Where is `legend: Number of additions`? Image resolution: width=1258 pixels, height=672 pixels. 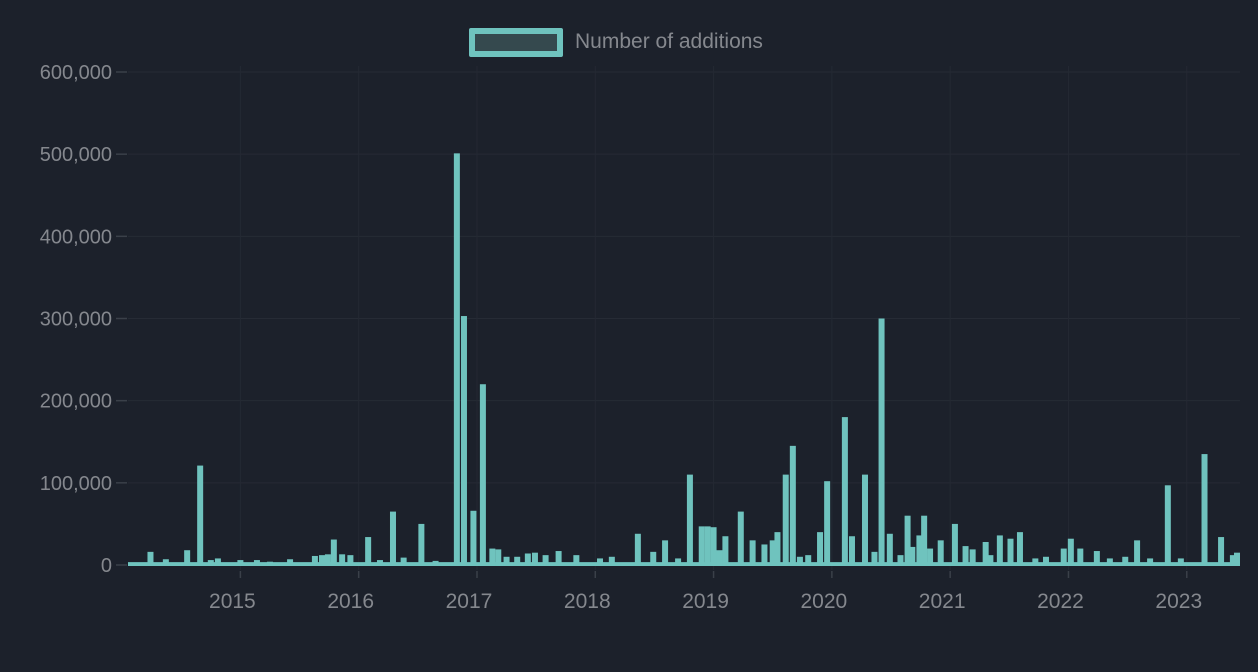 legend: Number of additions is located at coordinates (616, 42).